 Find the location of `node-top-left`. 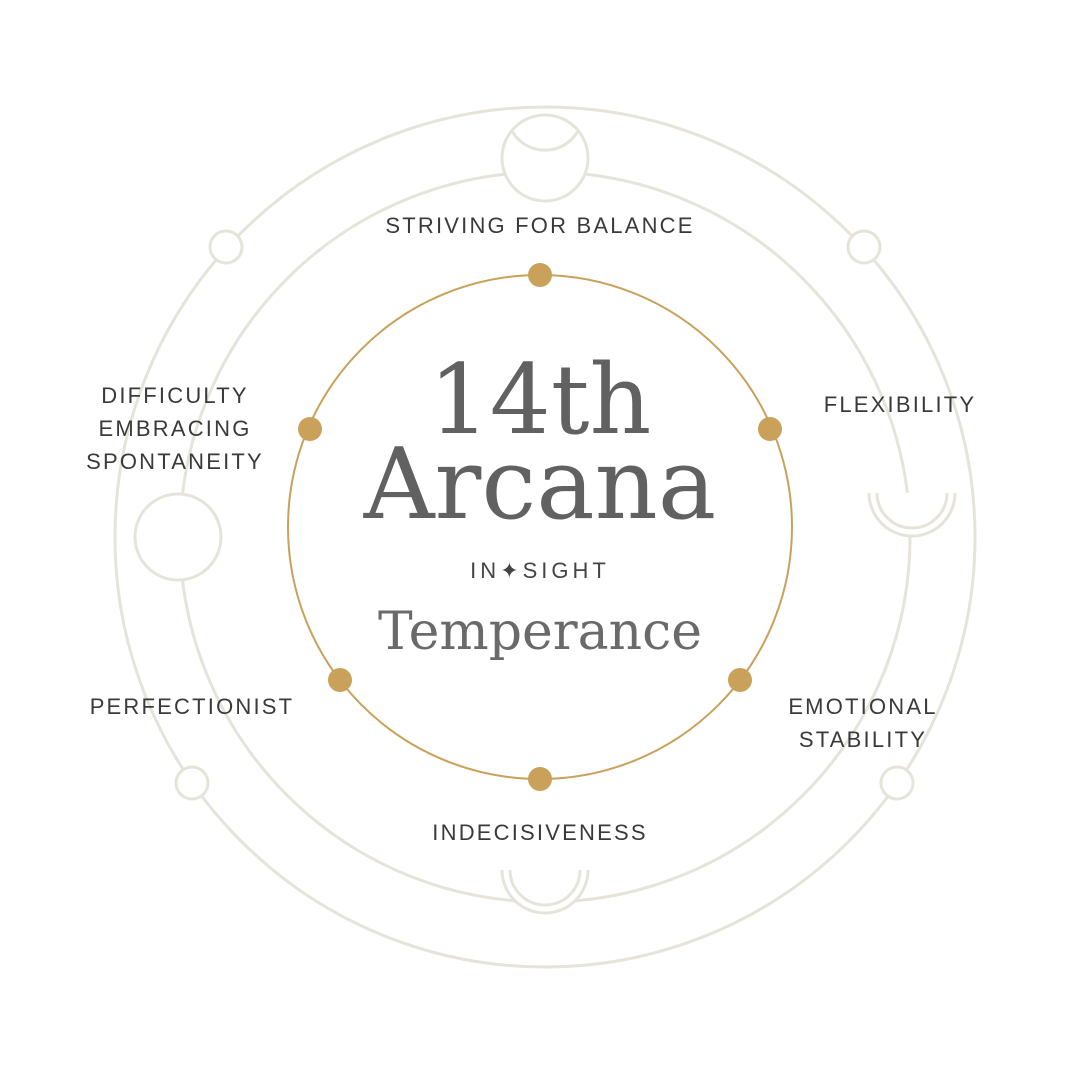

node-top-left is located at coordinates (310, 429).